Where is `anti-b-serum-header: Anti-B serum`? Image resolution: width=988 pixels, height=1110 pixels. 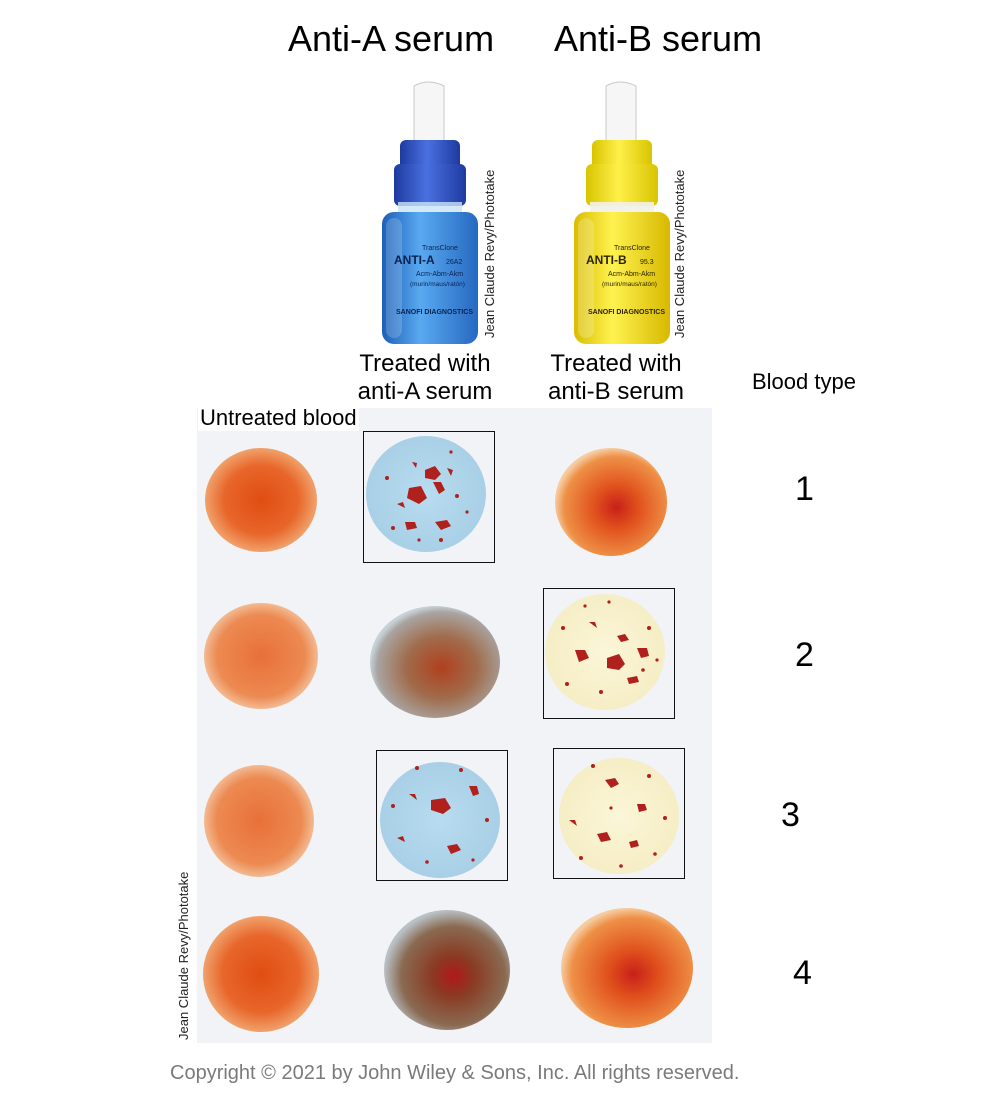 anti-b-serum-header: Anti-B serum is located at coordinates (658, 38).